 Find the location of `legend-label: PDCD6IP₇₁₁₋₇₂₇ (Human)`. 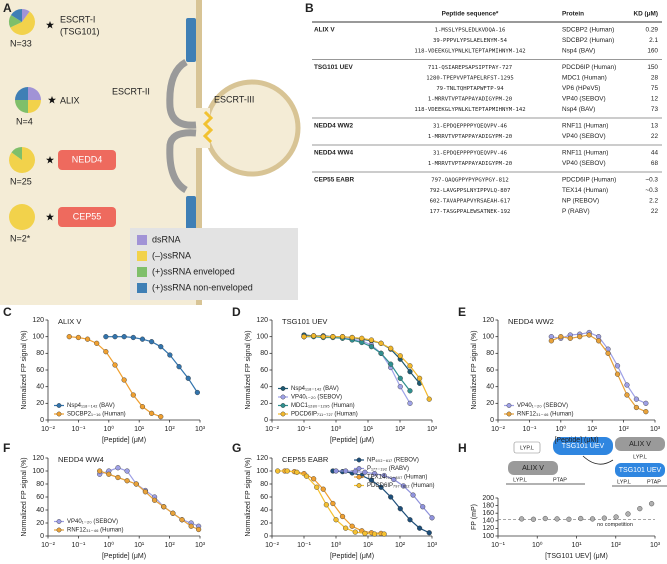

legend-label: PDCD6IP₇₁₁₋₇₂₇ (Human) is located at coordinates (324, 415).